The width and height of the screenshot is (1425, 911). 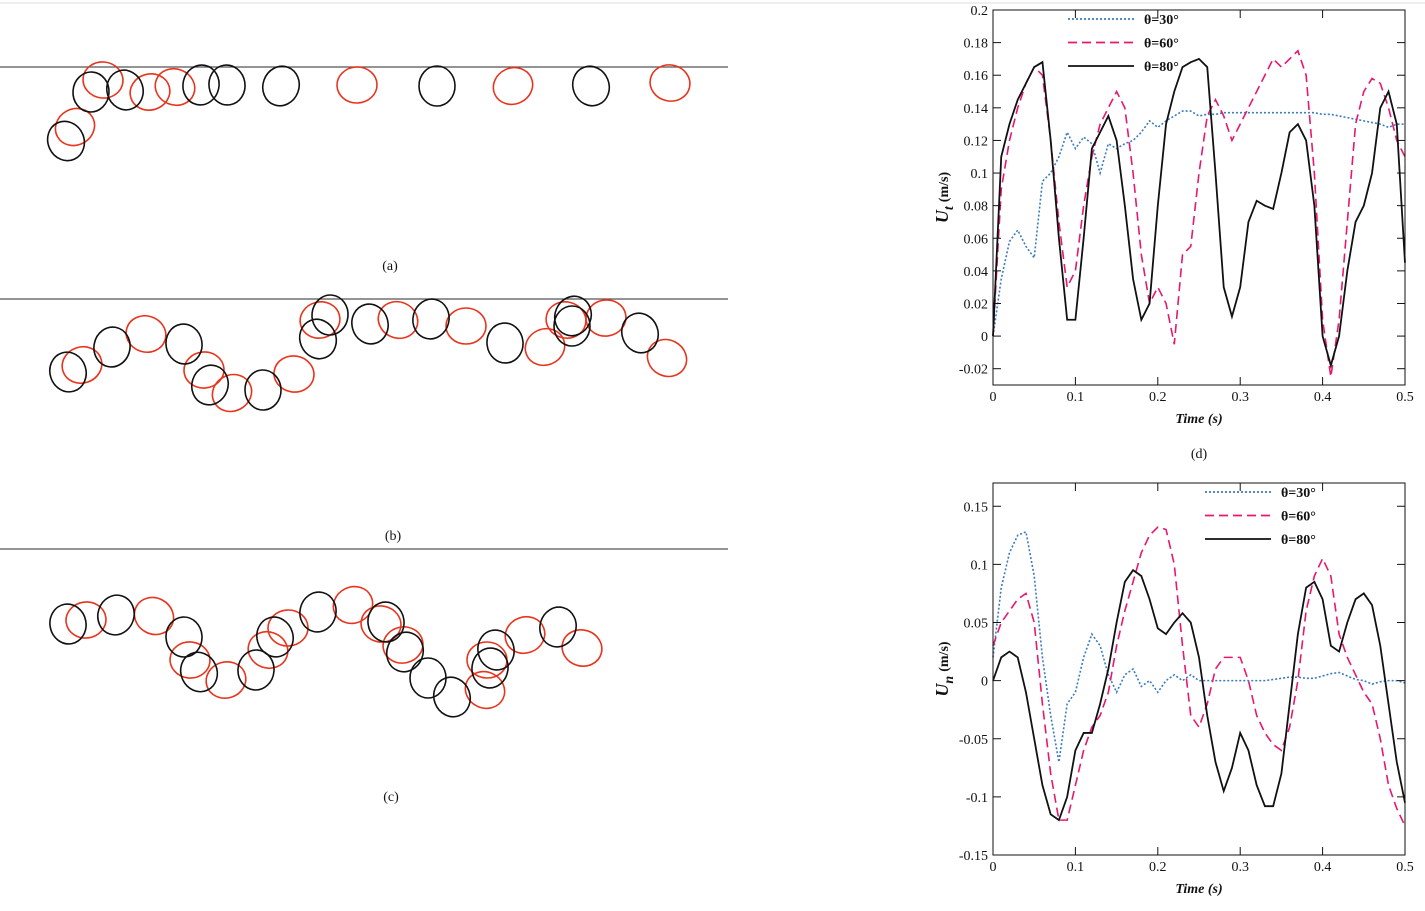 I want to click on y-tick-label: 0.14, so click(x=976, y=109).